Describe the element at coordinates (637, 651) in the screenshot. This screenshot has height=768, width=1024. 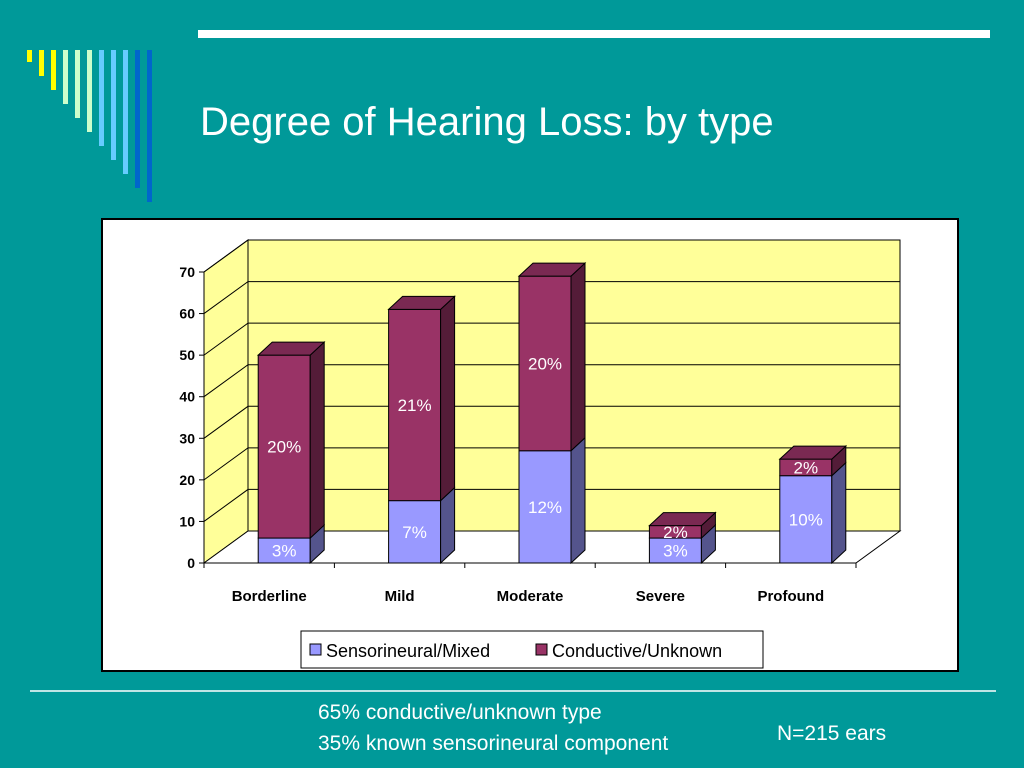
I see `legend-label: Conductive/Unknown` at that location.